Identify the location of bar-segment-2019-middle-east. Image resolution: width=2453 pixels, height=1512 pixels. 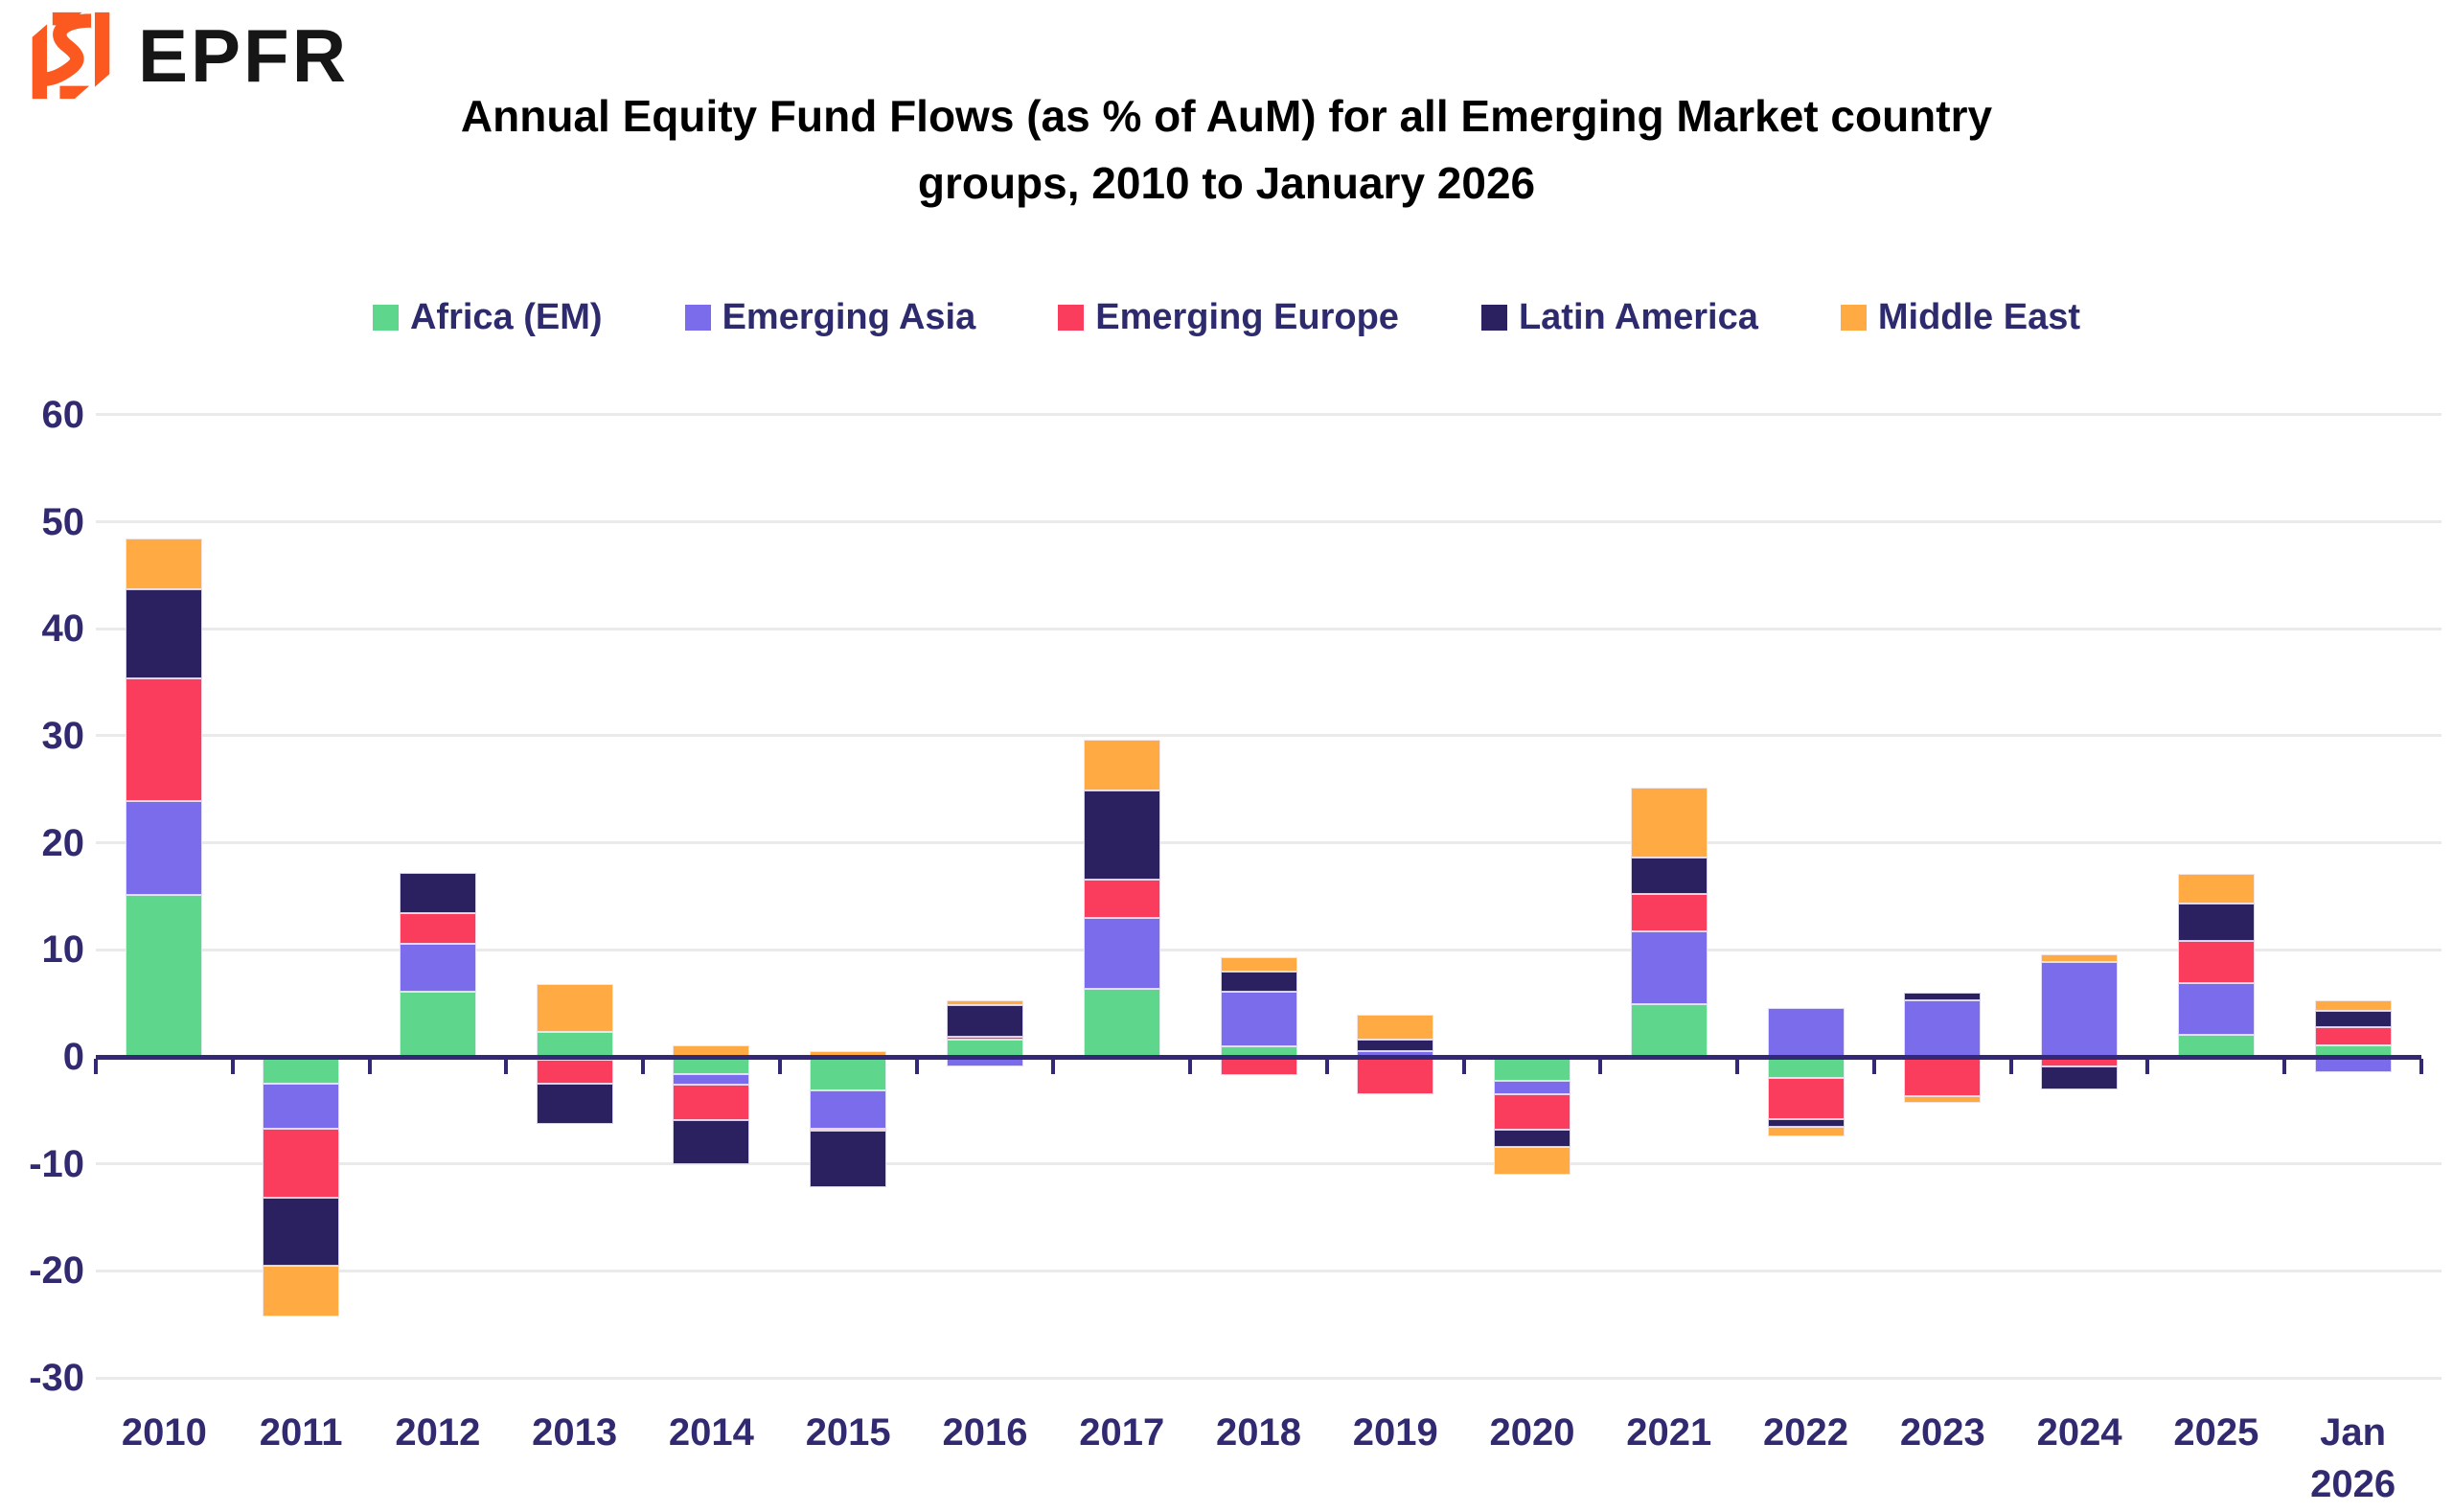
(1395, 1028).